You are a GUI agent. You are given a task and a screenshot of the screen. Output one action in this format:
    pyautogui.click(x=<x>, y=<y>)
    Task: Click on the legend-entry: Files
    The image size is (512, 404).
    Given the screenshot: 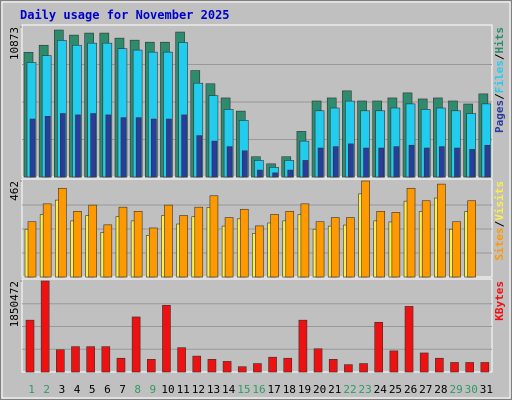 What is the action you would take?
    pyautogui.click(x=499, y=76)
    